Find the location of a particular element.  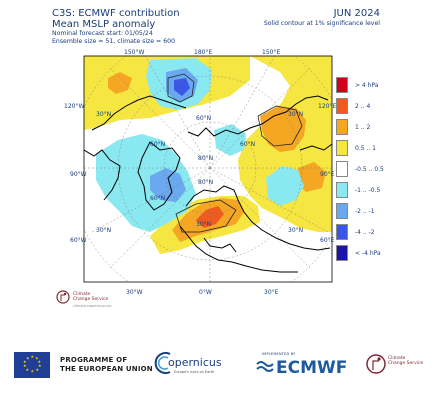

legend-item: 1 .. 2 is located at coordinates (376, 127).